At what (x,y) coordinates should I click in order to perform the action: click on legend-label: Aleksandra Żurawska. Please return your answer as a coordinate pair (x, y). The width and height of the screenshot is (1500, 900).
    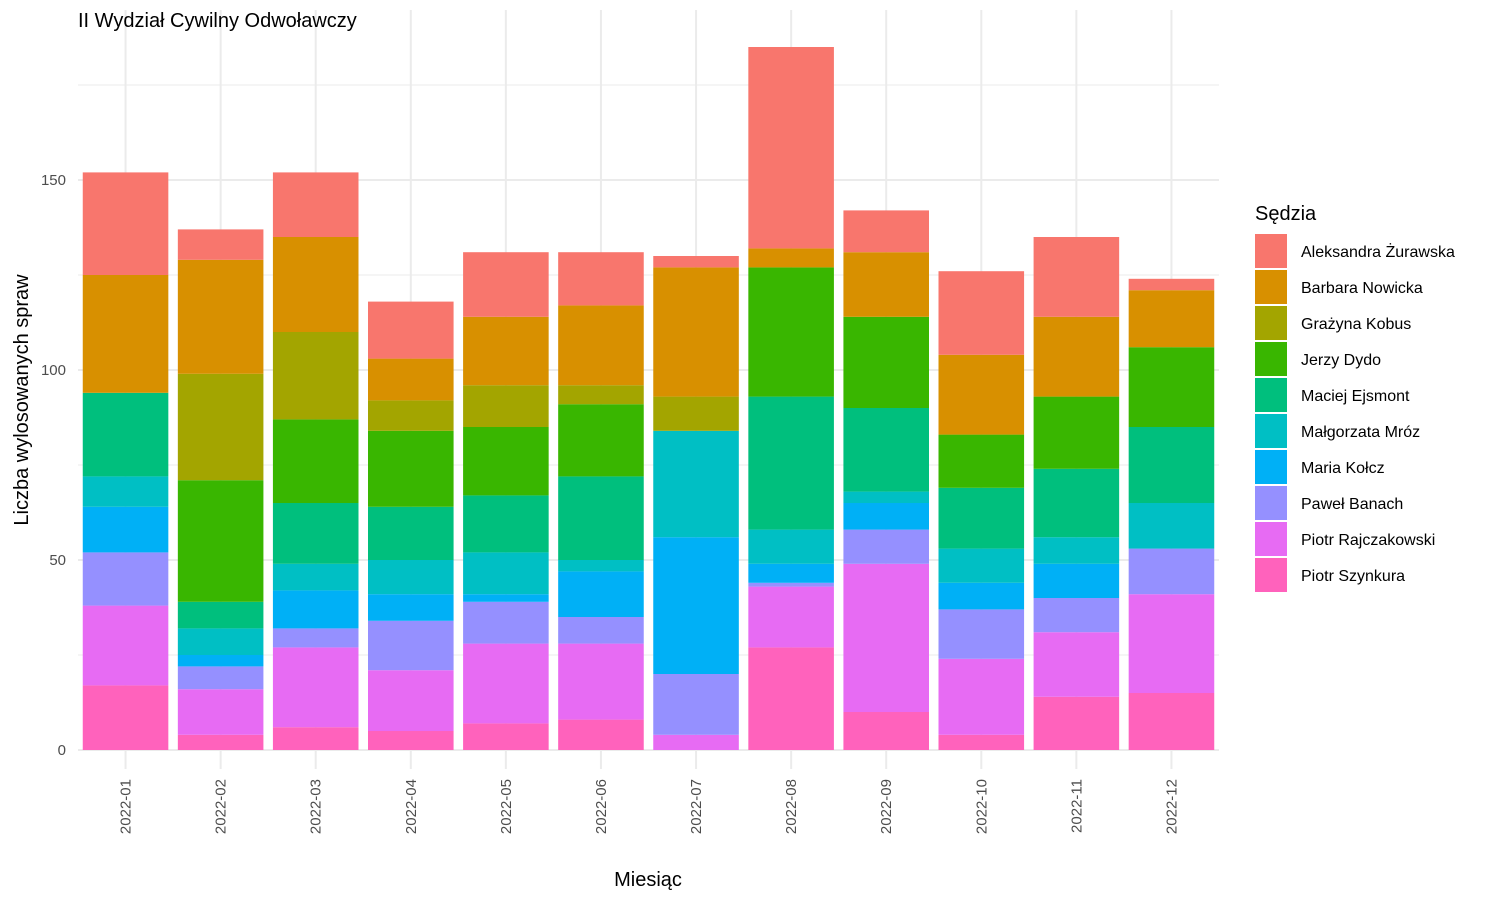
    Looking at the image, I should click on (1378, 251).